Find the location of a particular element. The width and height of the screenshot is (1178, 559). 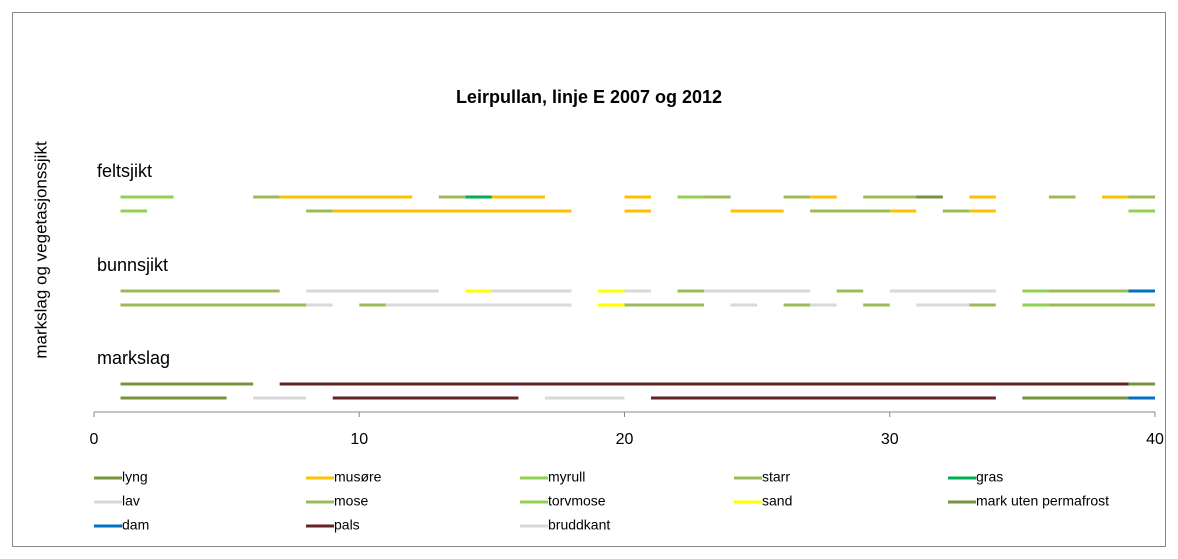

x-tick-label: 30 is located at coordinates (890, 439).